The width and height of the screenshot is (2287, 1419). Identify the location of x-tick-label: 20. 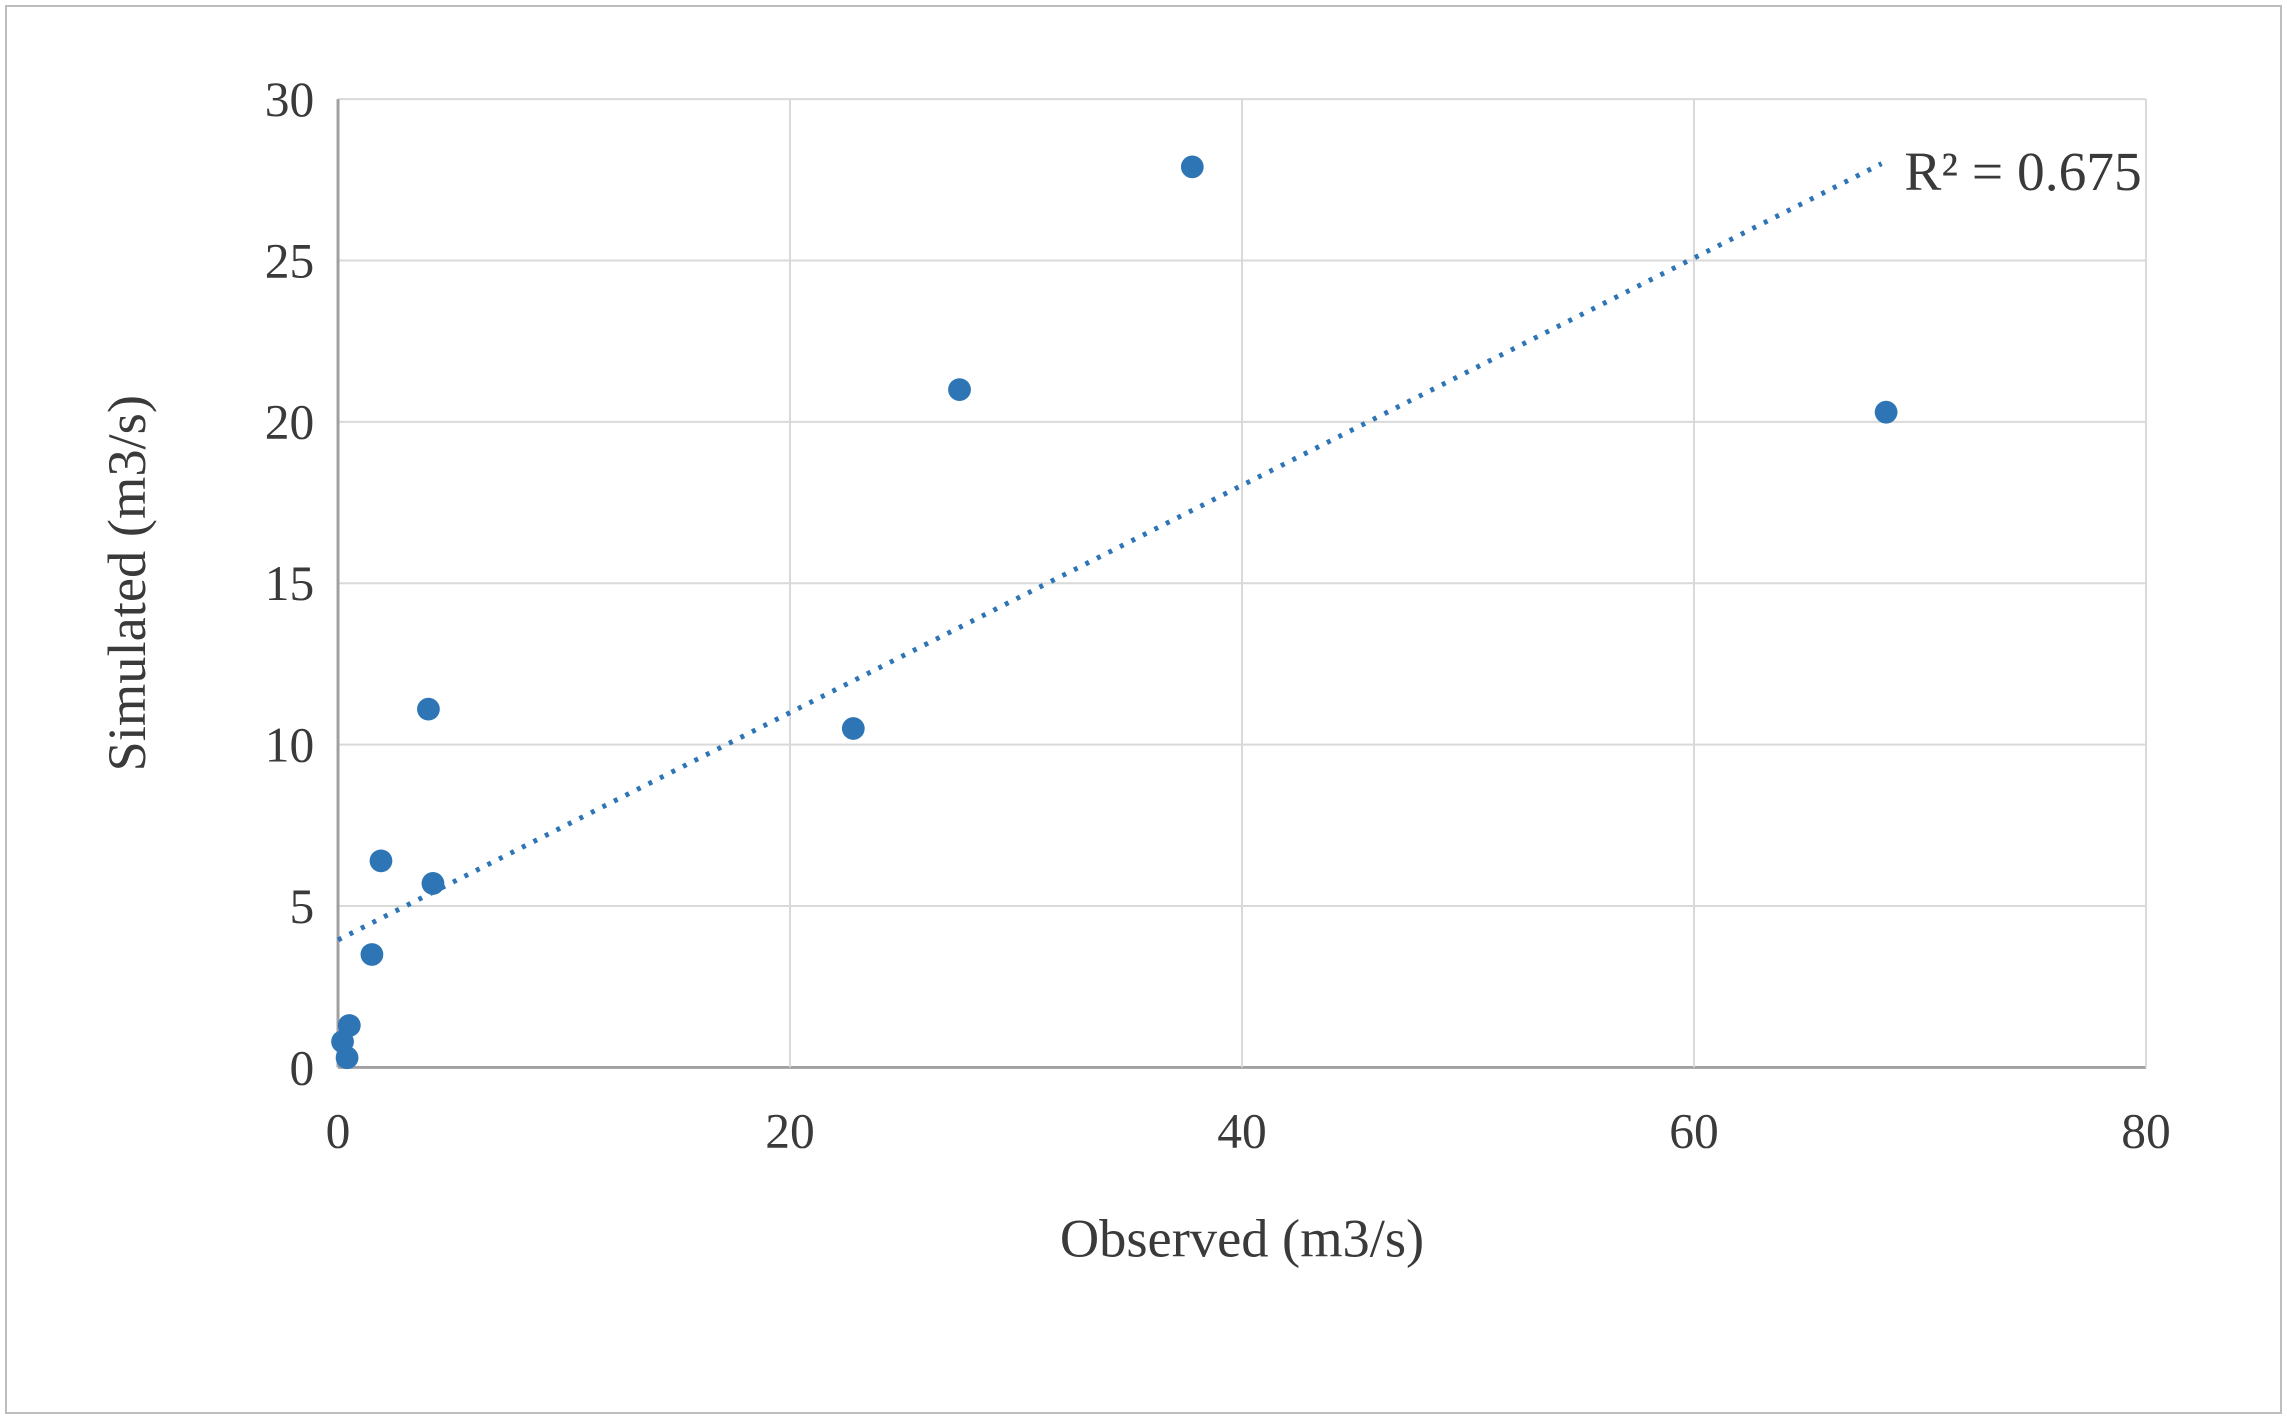
(790, 1131).